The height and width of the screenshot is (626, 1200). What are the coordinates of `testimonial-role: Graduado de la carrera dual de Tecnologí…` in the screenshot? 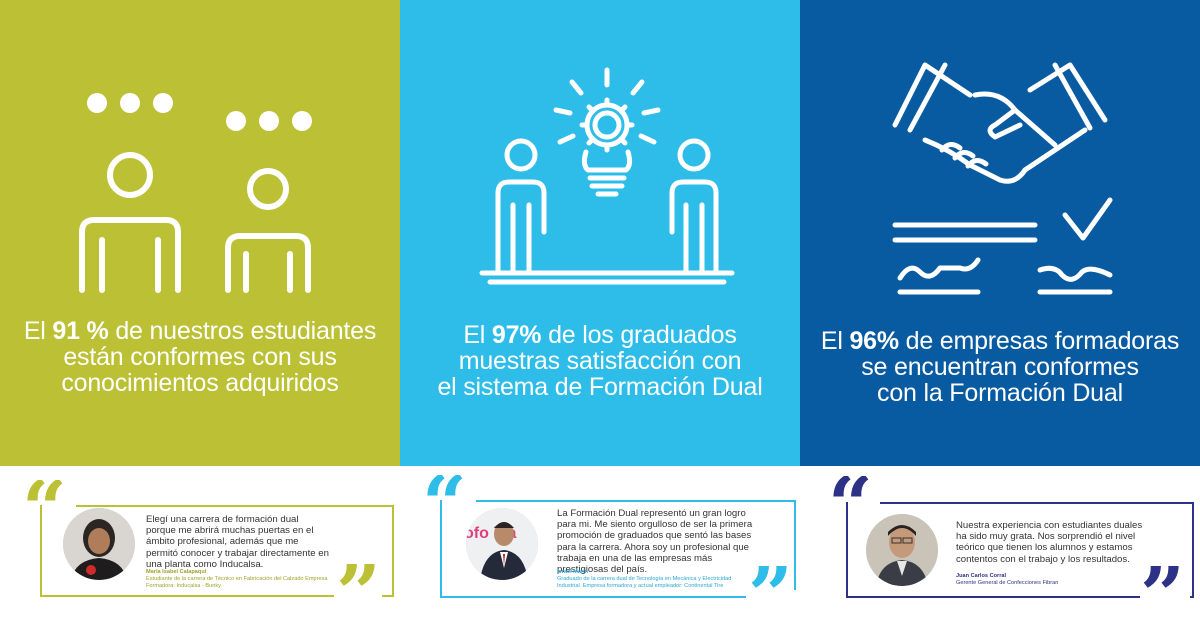 It's located at (644, 582).